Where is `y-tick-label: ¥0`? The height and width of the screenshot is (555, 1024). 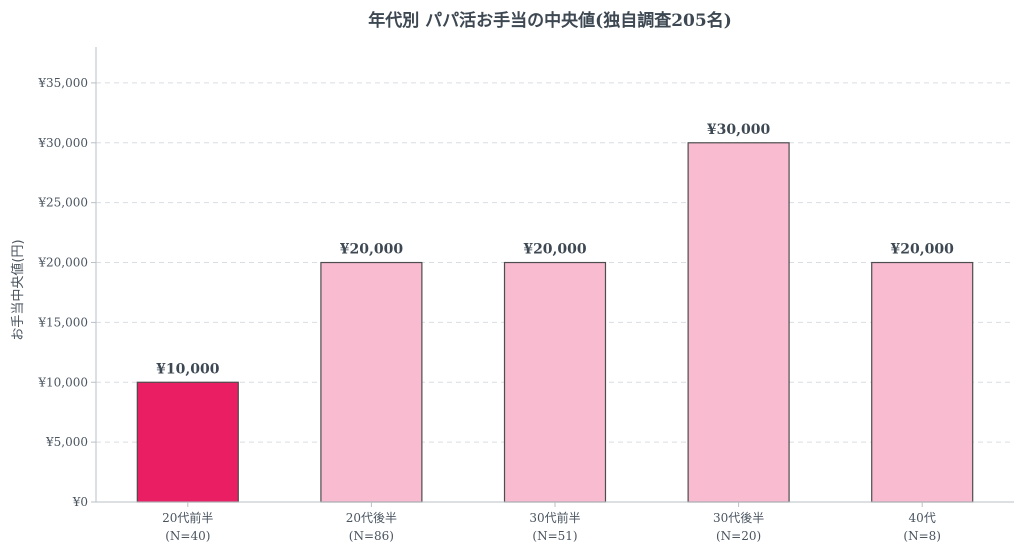
y-tick-label: ¥0 is located at coordinates (80, 502).